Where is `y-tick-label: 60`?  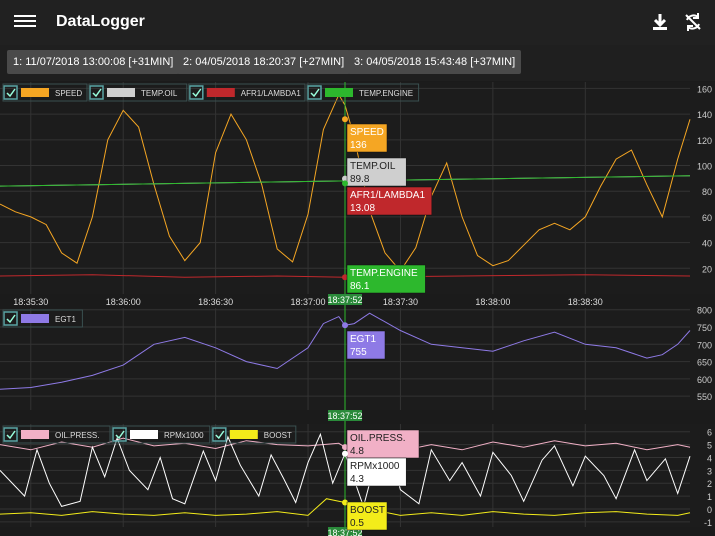
y-tick-label: 60 is located at coordinates (707, 218).